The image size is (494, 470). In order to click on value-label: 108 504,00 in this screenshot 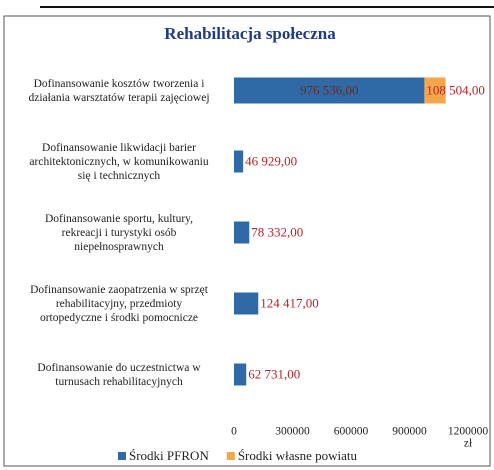, I will do `click(455, 89)`.